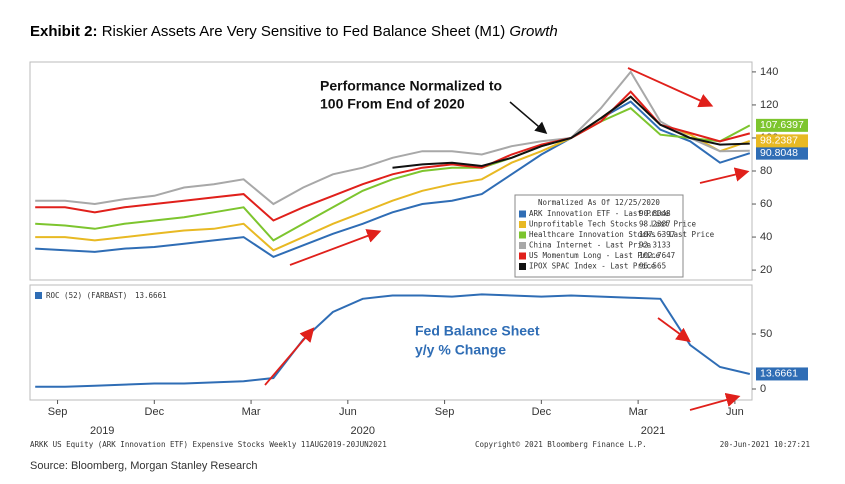  I want to click on legend-label: US Momentum Long - Last Price, so click(594, 255).